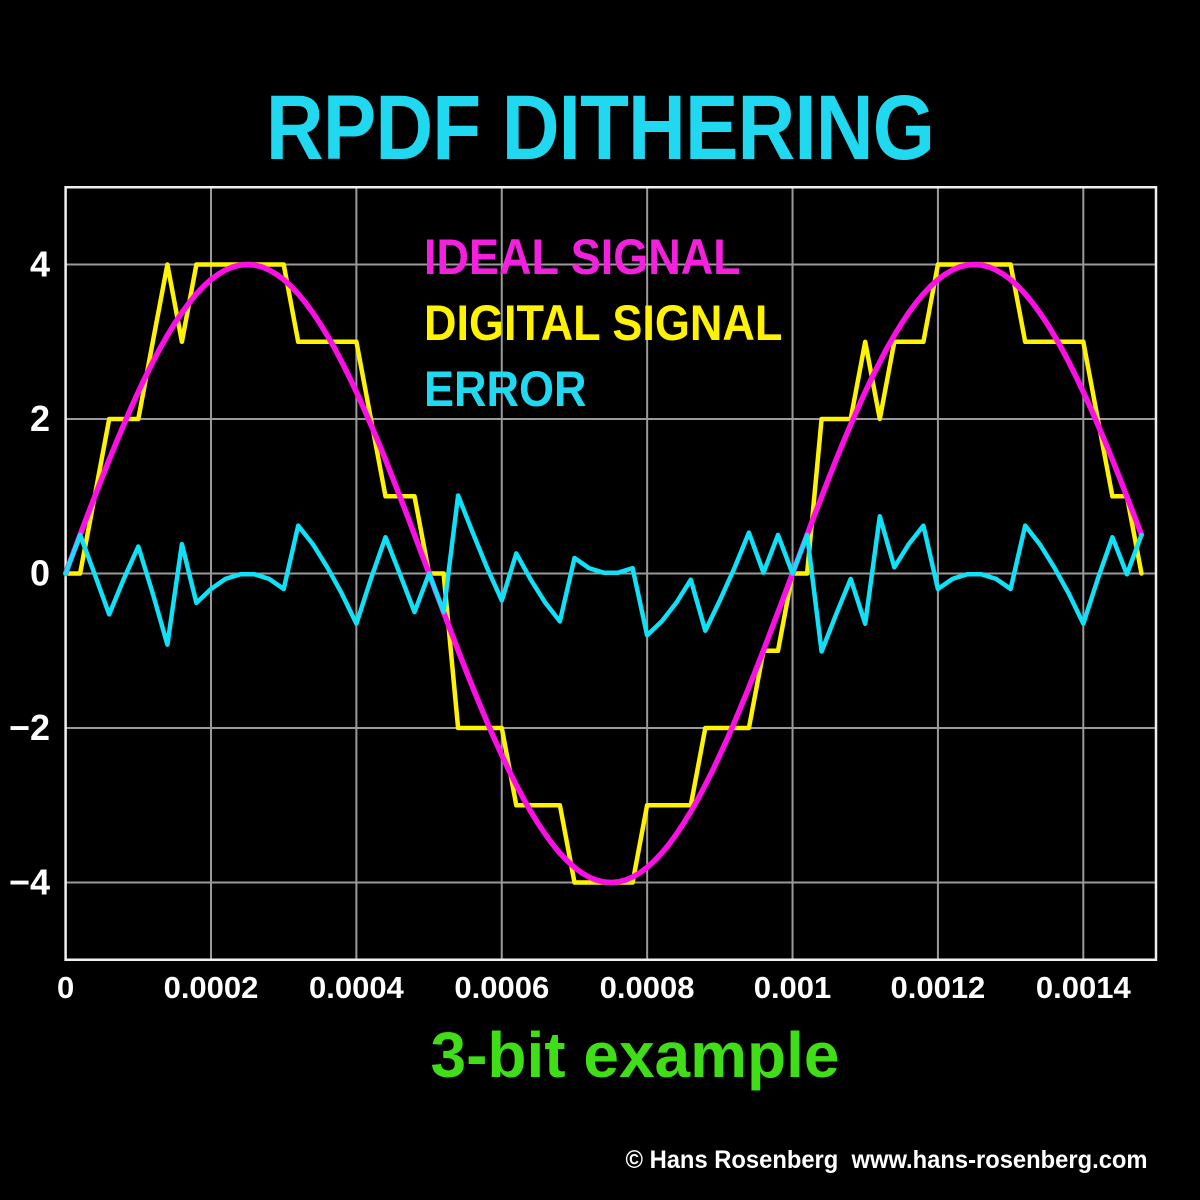 This screenshot has width=1200, height=1200. What do you see at coordinates (647, 987) in the screenshot?
I see `x-tick-label: 0.0008` at bounding box center [647, 987].